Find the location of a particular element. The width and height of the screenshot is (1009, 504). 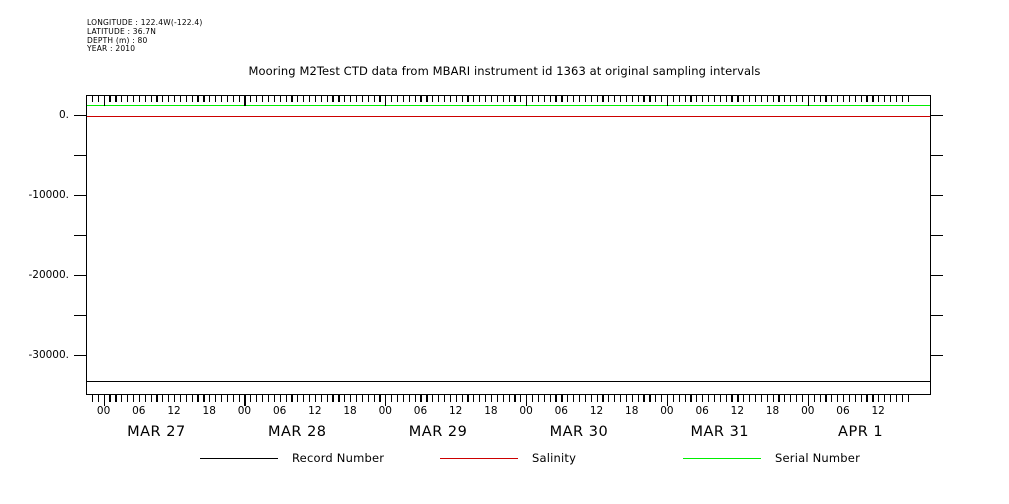

x-axis-hour-label: 06 is located at coordinates (702, 411).